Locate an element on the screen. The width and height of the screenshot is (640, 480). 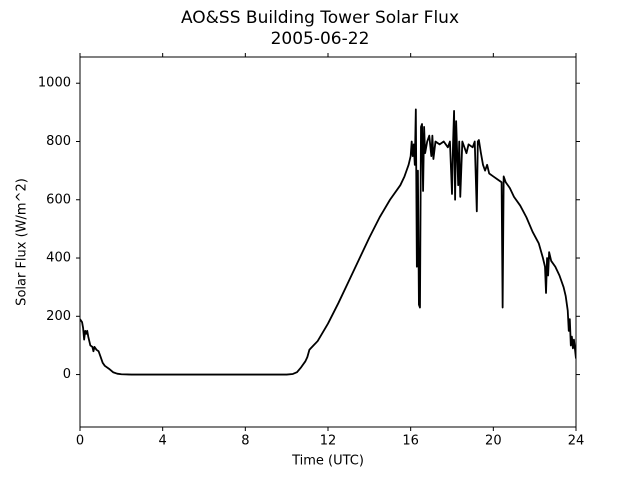
x-tick-label: 4 is located at coordinates (163, 441).